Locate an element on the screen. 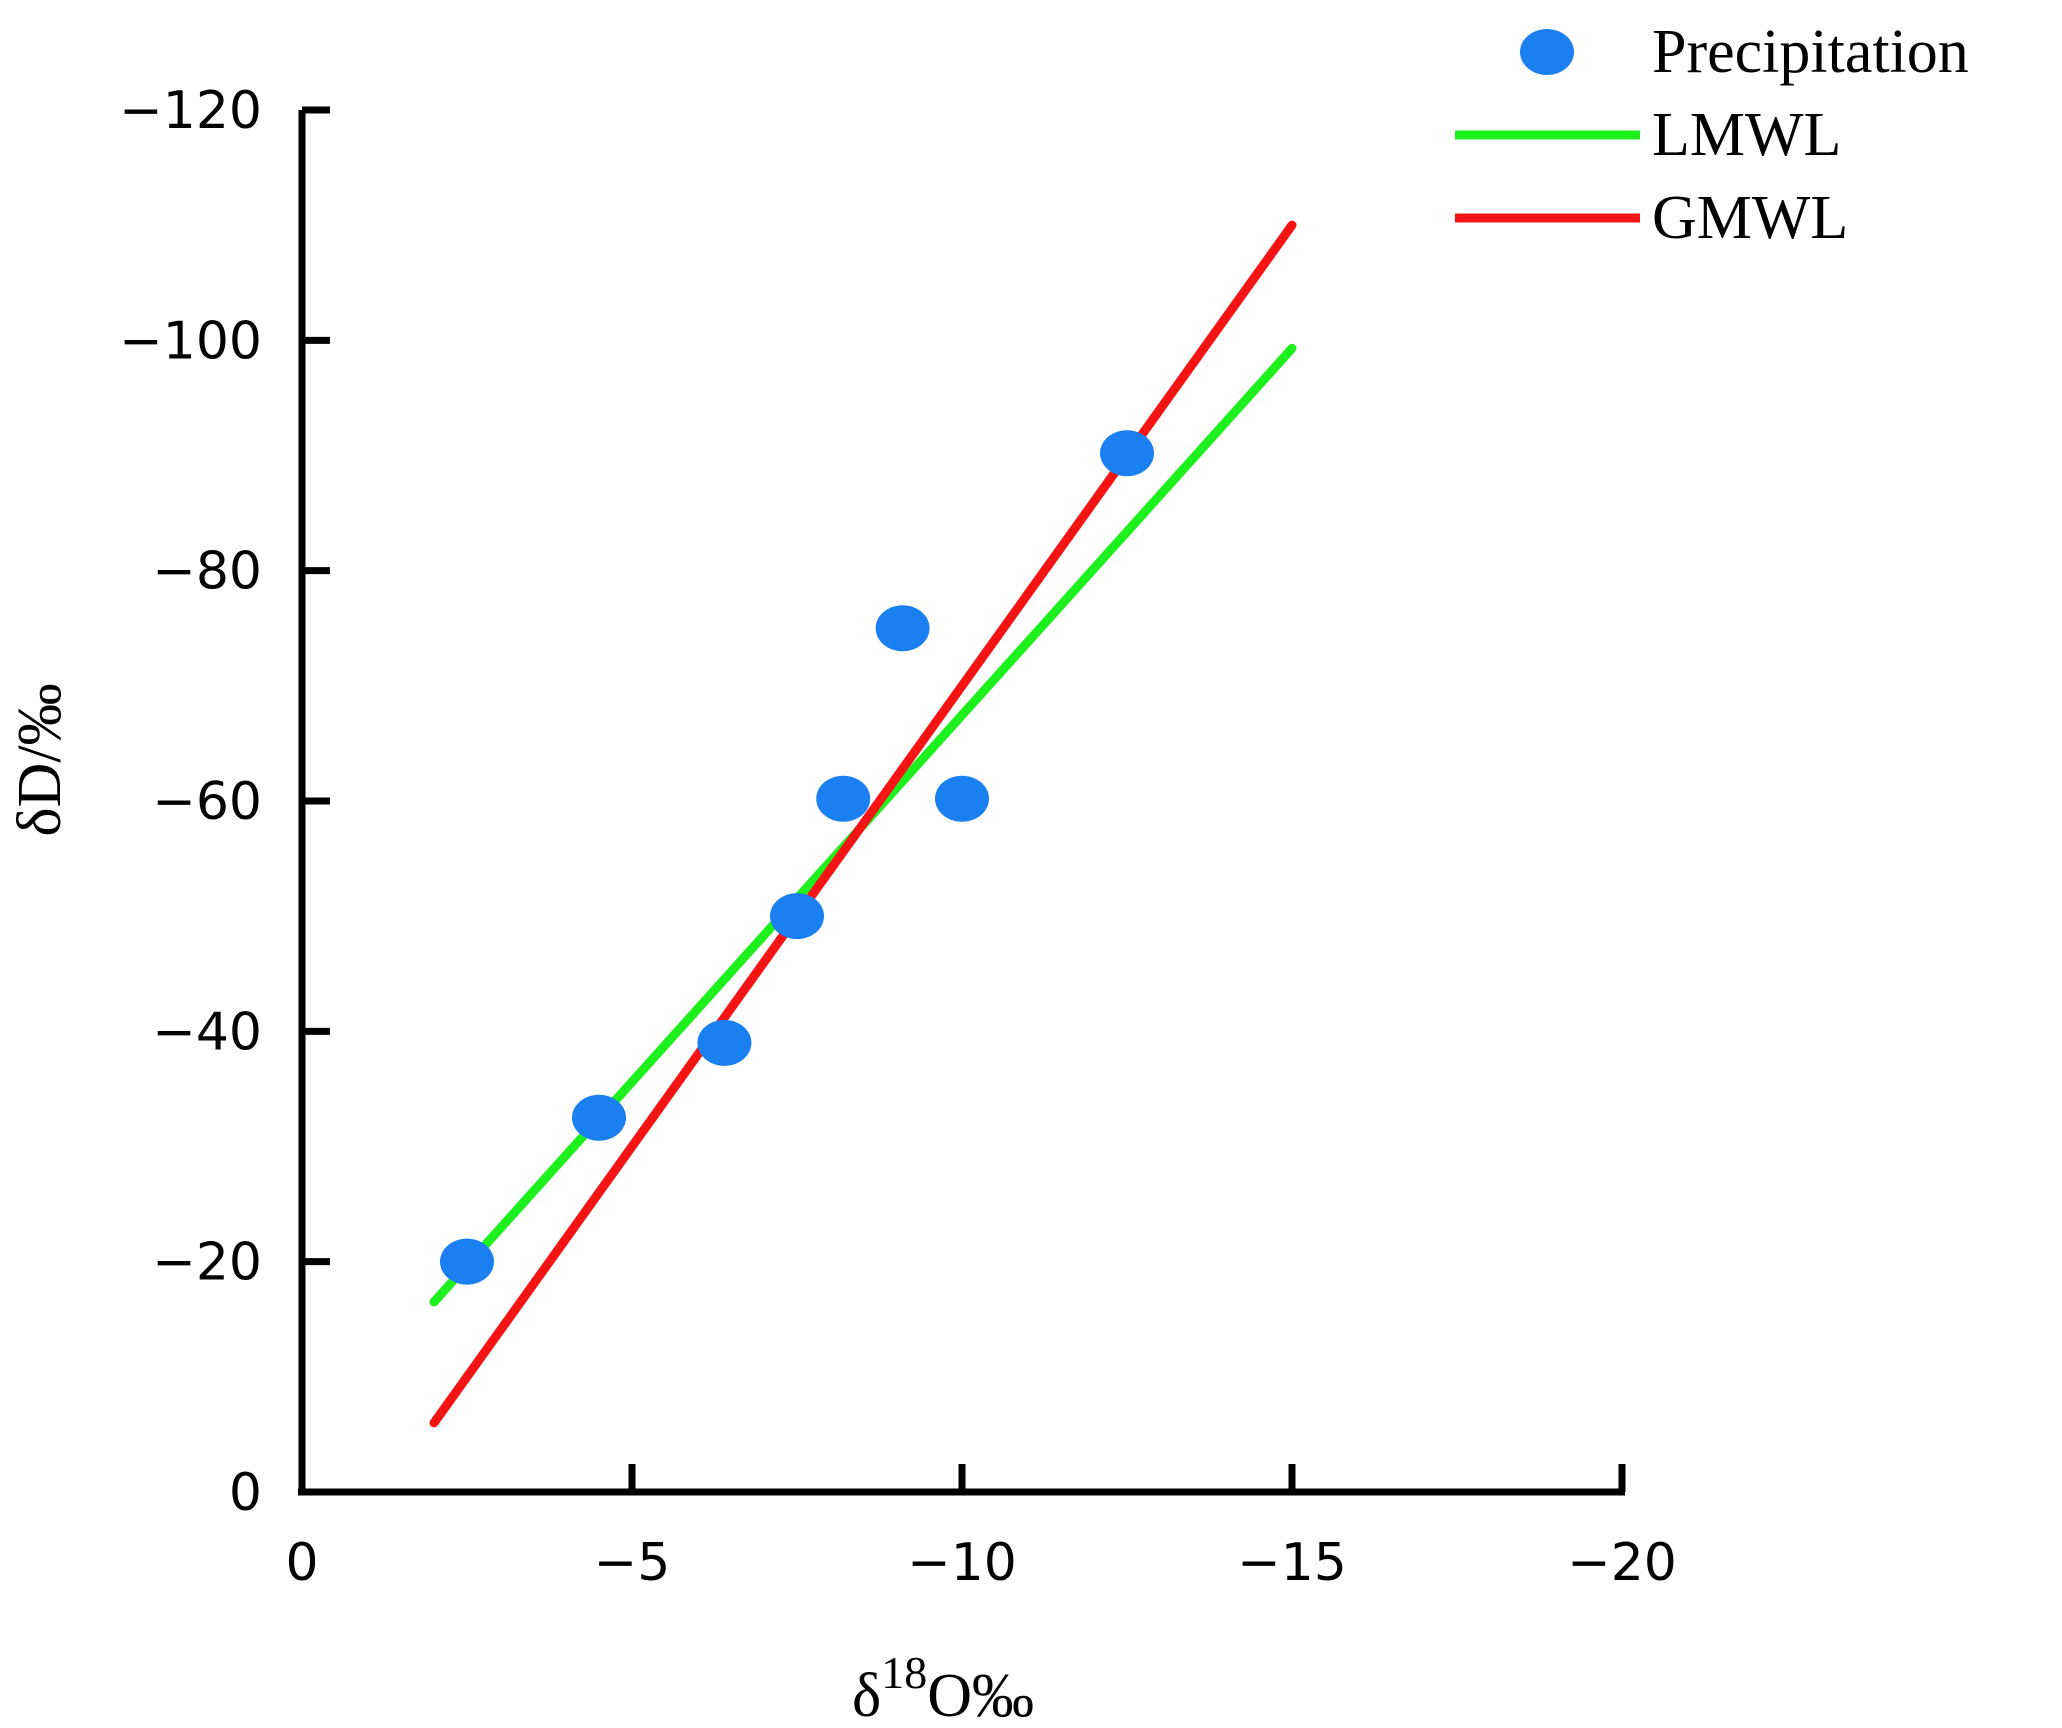  legend-precipitation-marker is located at coordinates (1547, 52).